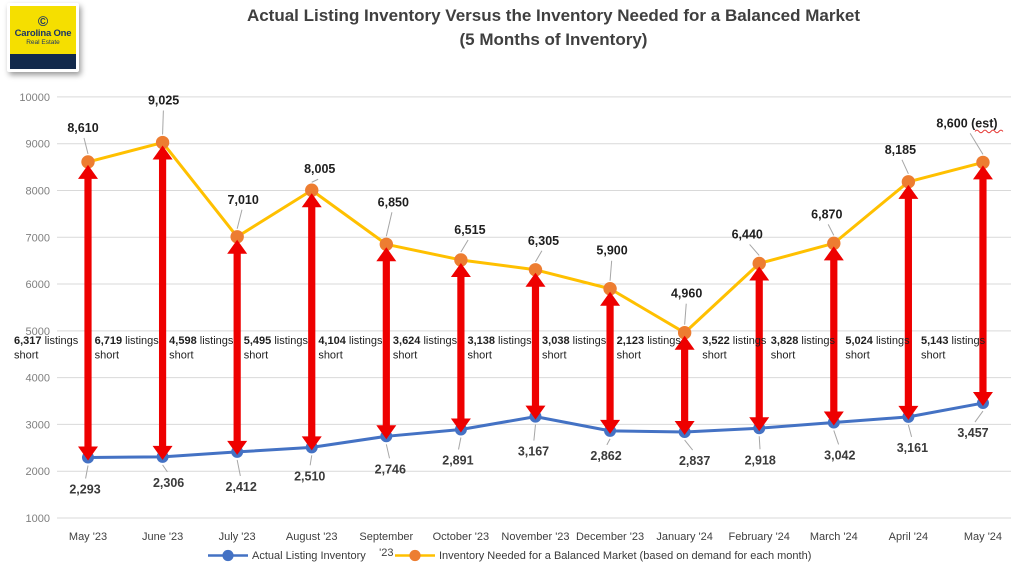 The height and width of the screenshot is (573, 1023). What do you see at coordinates (243, 200) in the screenshot?
I see `needed-point-label: 7,010` at bounding box center [243, 200].